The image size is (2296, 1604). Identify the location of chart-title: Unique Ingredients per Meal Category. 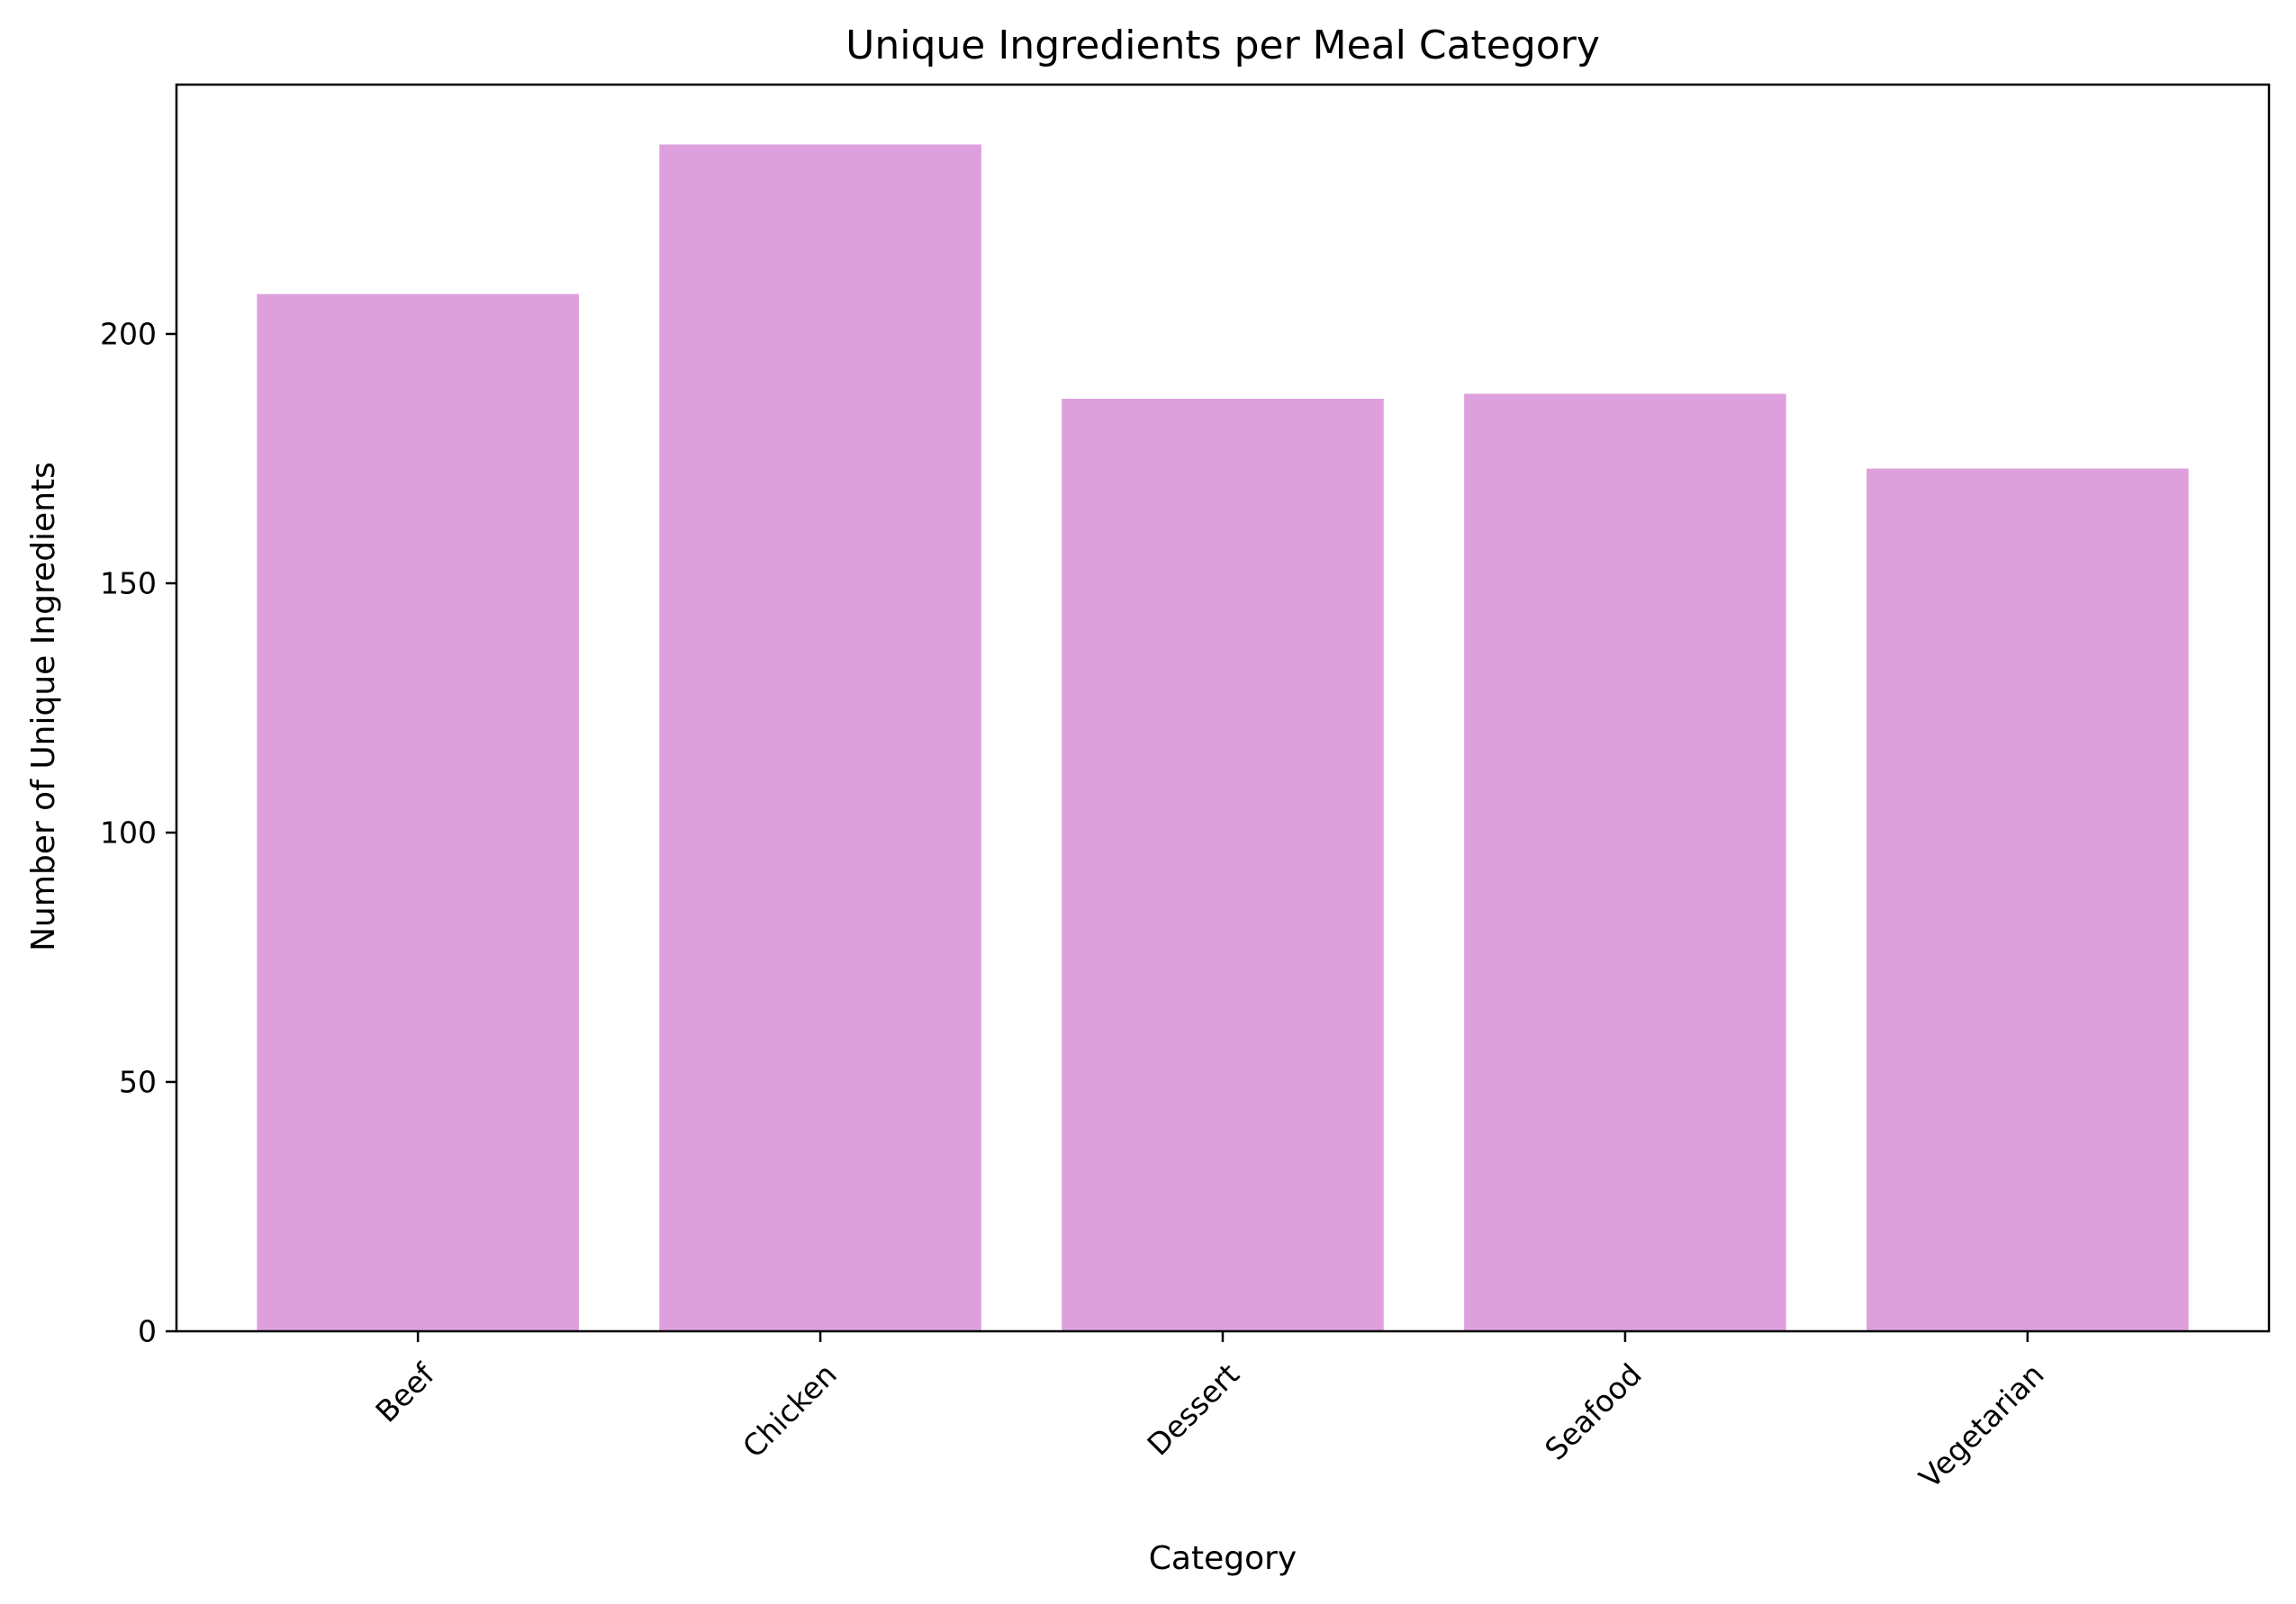
(1223, 45).